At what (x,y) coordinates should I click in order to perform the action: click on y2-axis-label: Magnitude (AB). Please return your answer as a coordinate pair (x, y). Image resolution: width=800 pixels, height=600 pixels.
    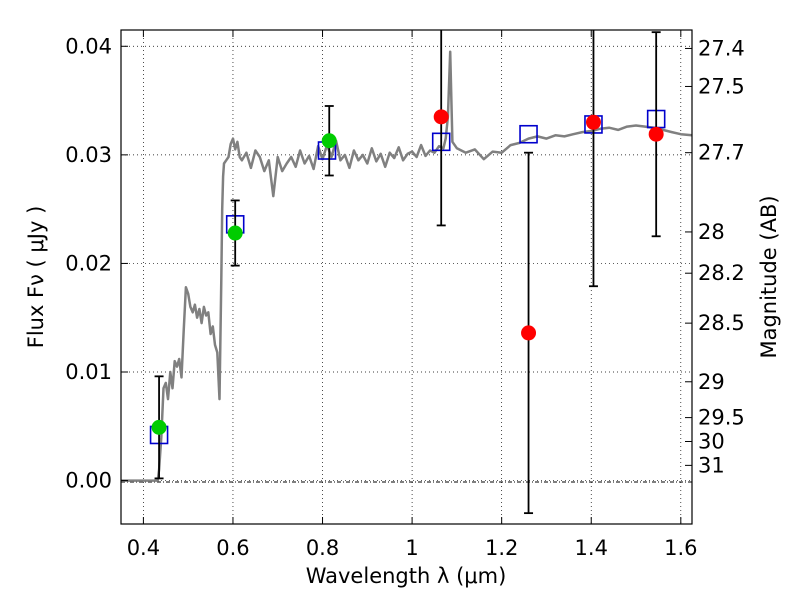
    Looking at the image, I should click on (769, 276).